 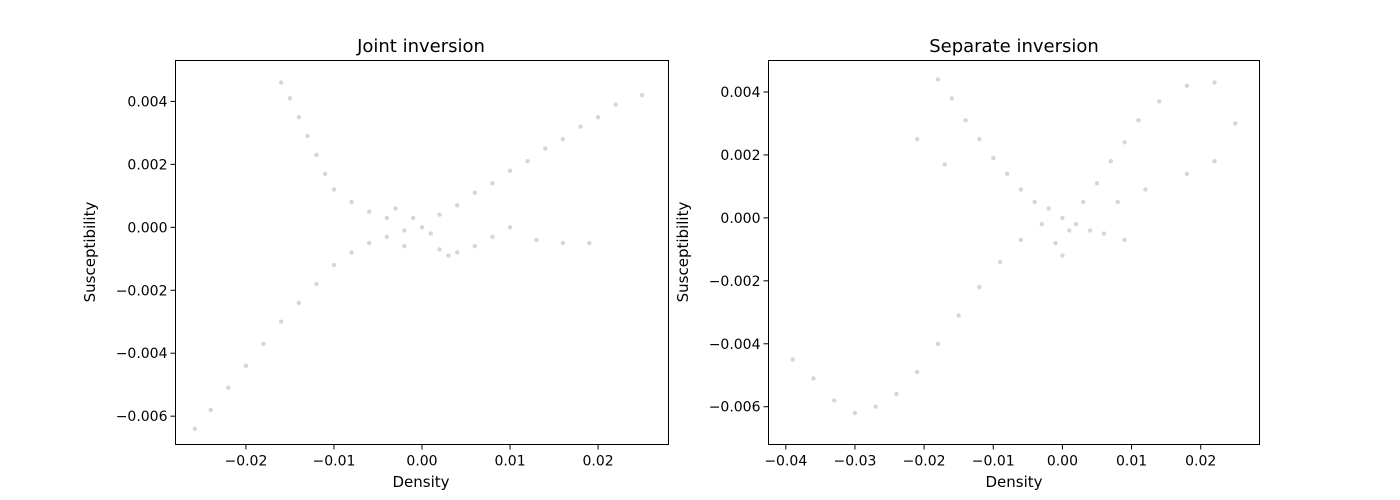 I want to click on x-tick-label: −0.02, so click(x=245, y=462).